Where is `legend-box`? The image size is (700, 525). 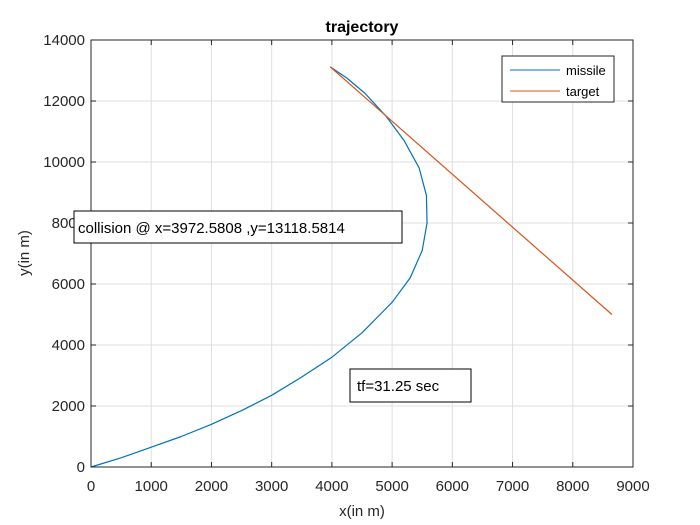 legend-box is located at coordinates (558, 79).